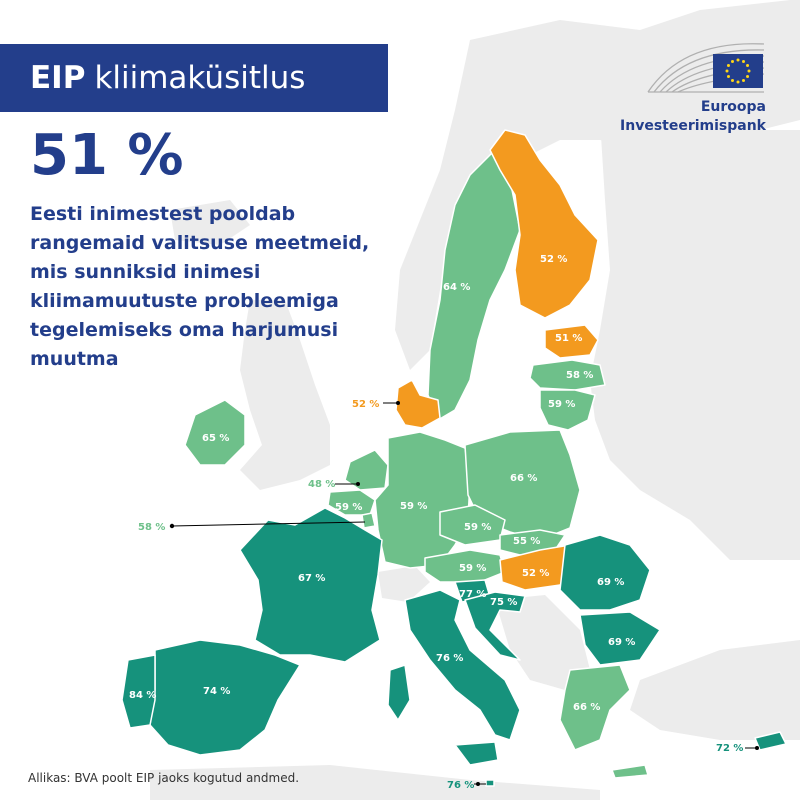 The width and height of the screenshot is (800, 800). I want to click on country-bulgaria, so click(620, 638).